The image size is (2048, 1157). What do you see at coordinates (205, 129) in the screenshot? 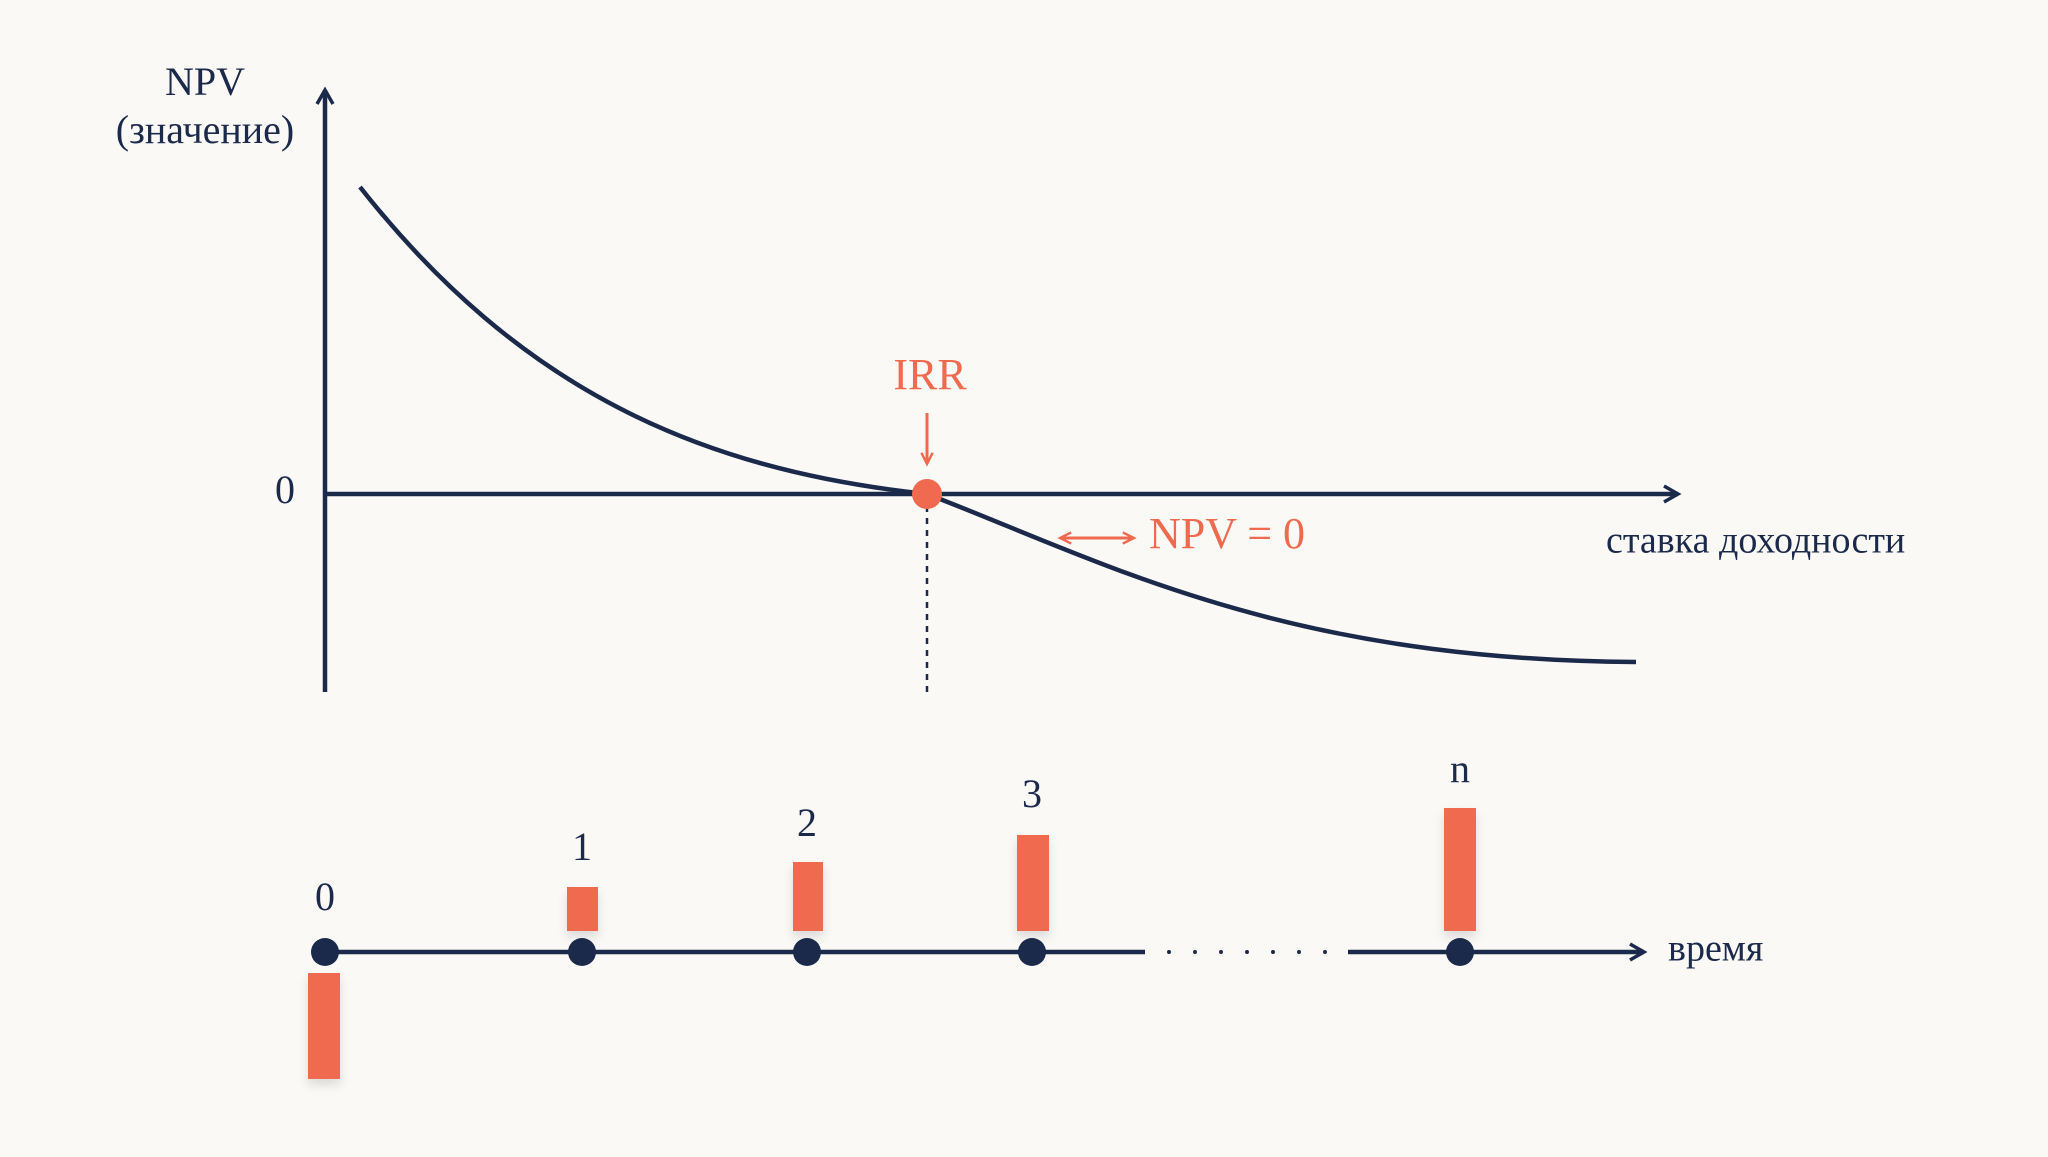
I see `y-axis-sublabel: (значение)` at bounding box center [205, 129].